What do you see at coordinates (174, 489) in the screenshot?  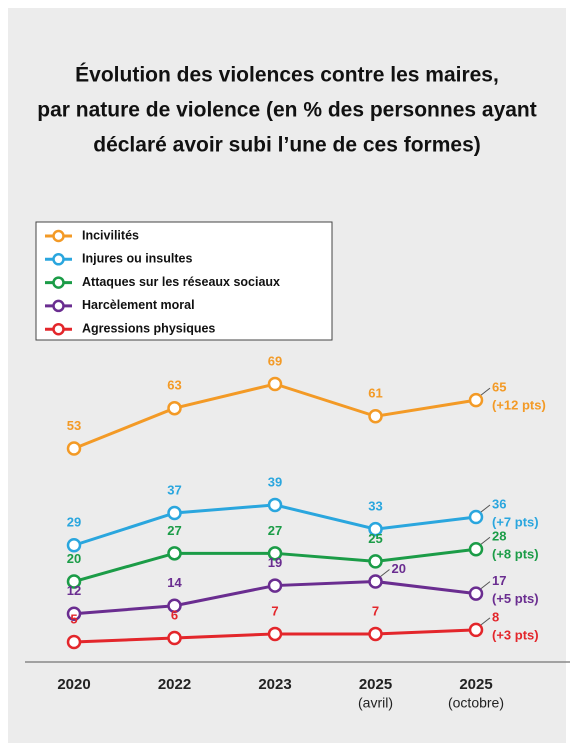 I see `data-label: 37` at bounding box center [174, 489].